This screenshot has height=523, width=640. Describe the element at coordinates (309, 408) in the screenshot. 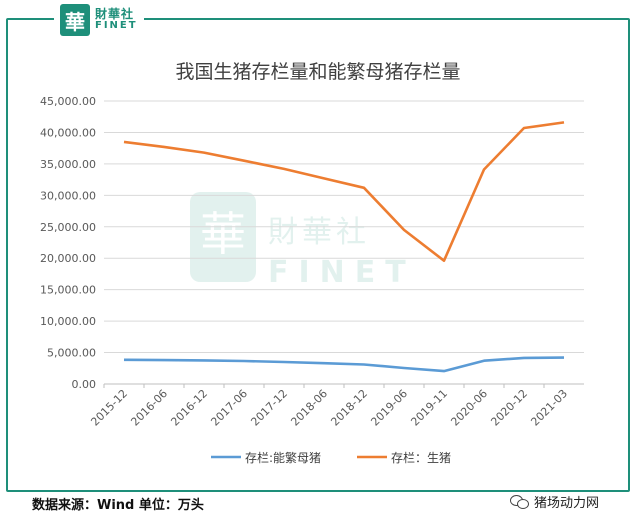

I see `x-tick-label: 2018-06` at that location.